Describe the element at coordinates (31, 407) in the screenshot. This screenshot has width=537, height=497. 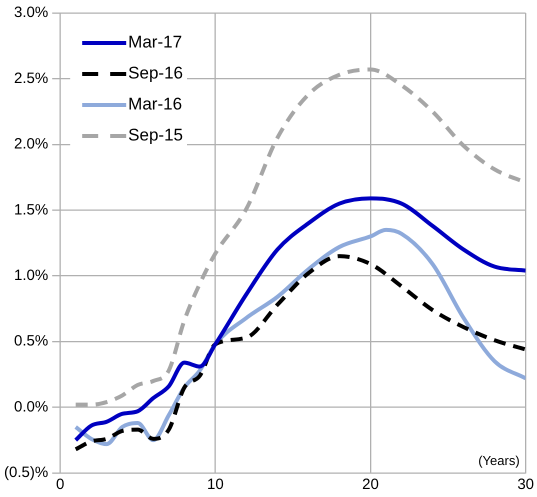
I see `y-tick-label: 0.0%` at that location.